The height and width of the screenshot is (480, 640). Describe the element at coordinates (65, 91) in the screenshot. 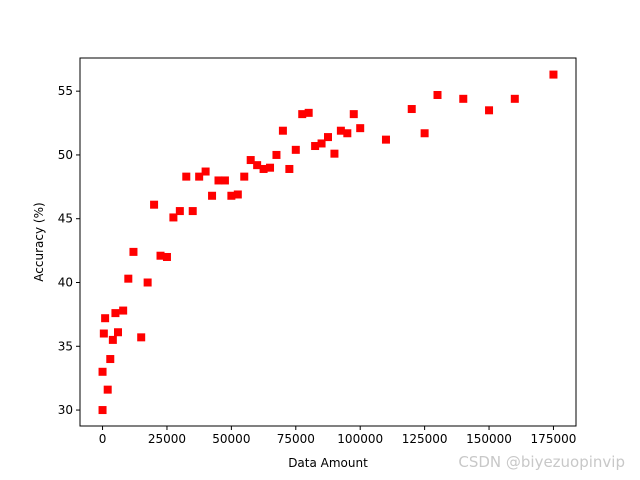

I see `y-tick-label: 55` at that location.